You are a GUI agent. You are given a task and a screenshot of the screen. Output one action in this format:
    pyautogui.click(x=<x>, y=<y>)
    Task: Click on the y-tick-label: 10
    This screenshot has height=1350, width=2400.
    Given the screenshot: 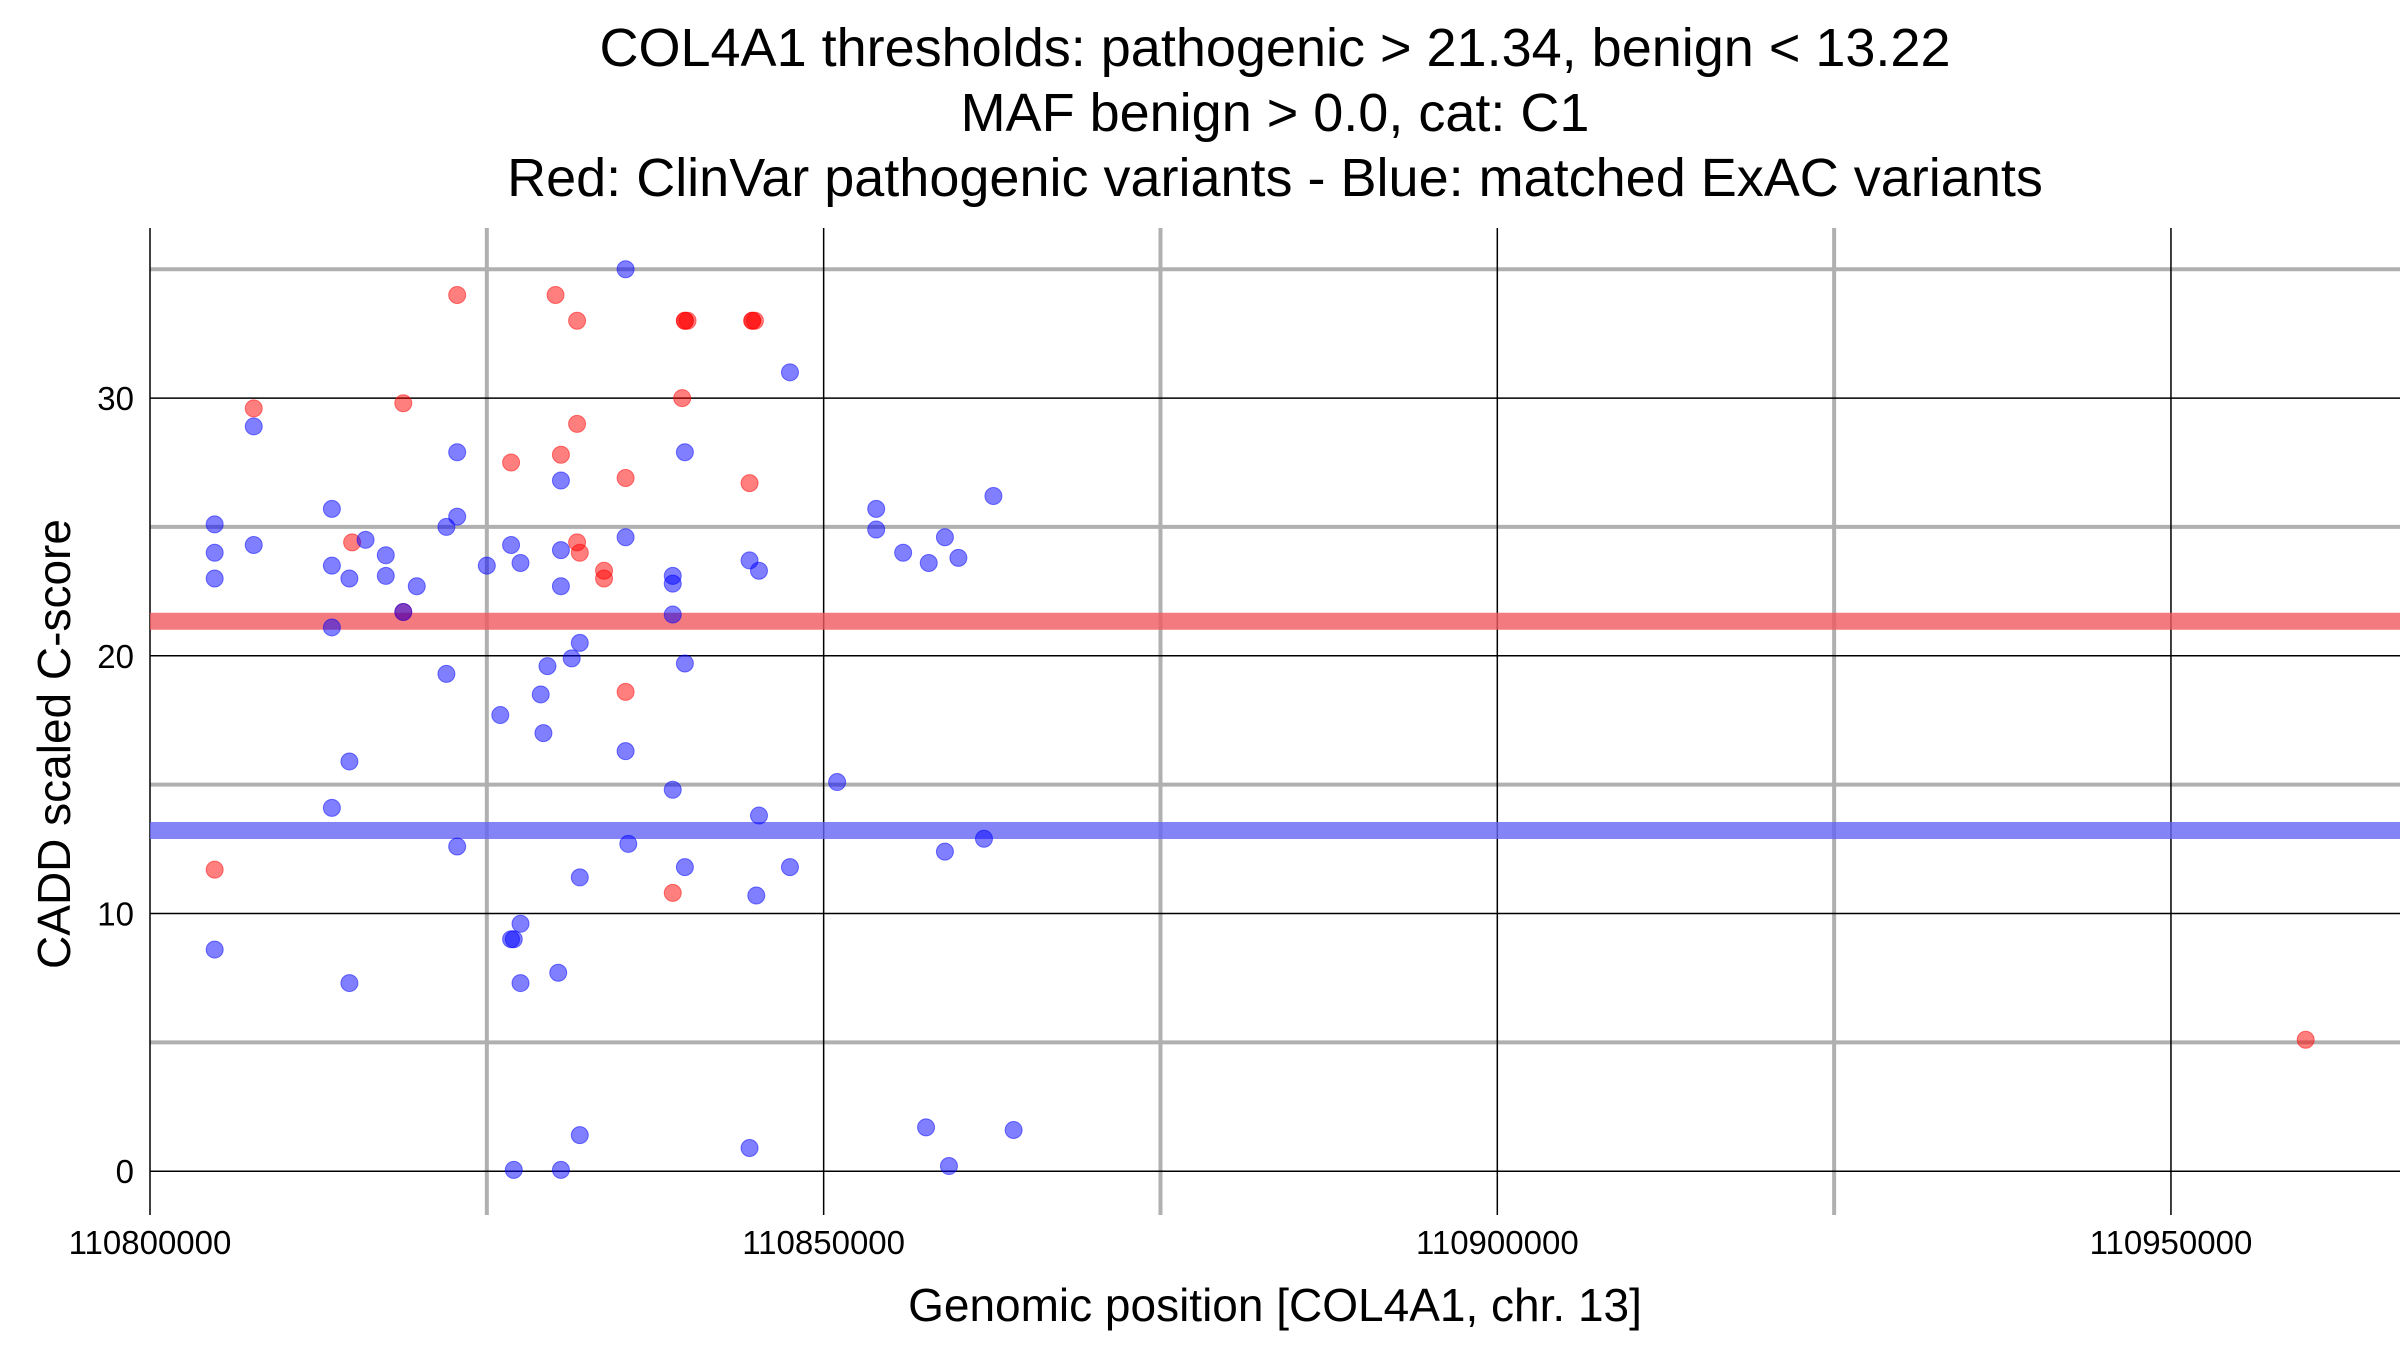 What is the action you would take?
    pyautogui.click(x=115, y=913)
    